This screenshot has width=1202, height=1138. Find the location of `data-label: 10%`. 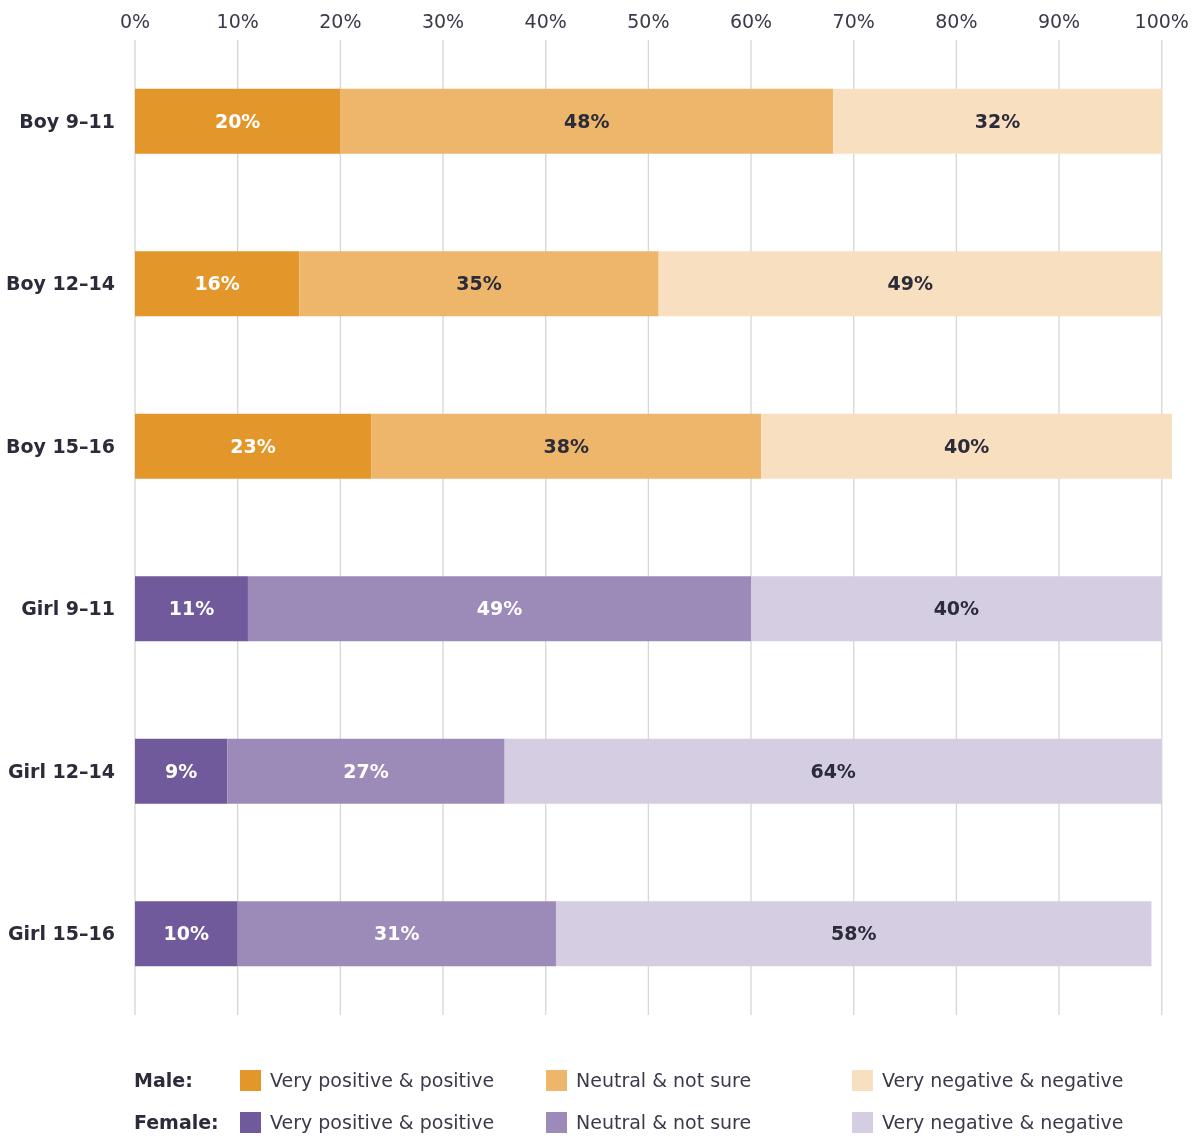

data-label: 10% is located at coordinates (186, 933).